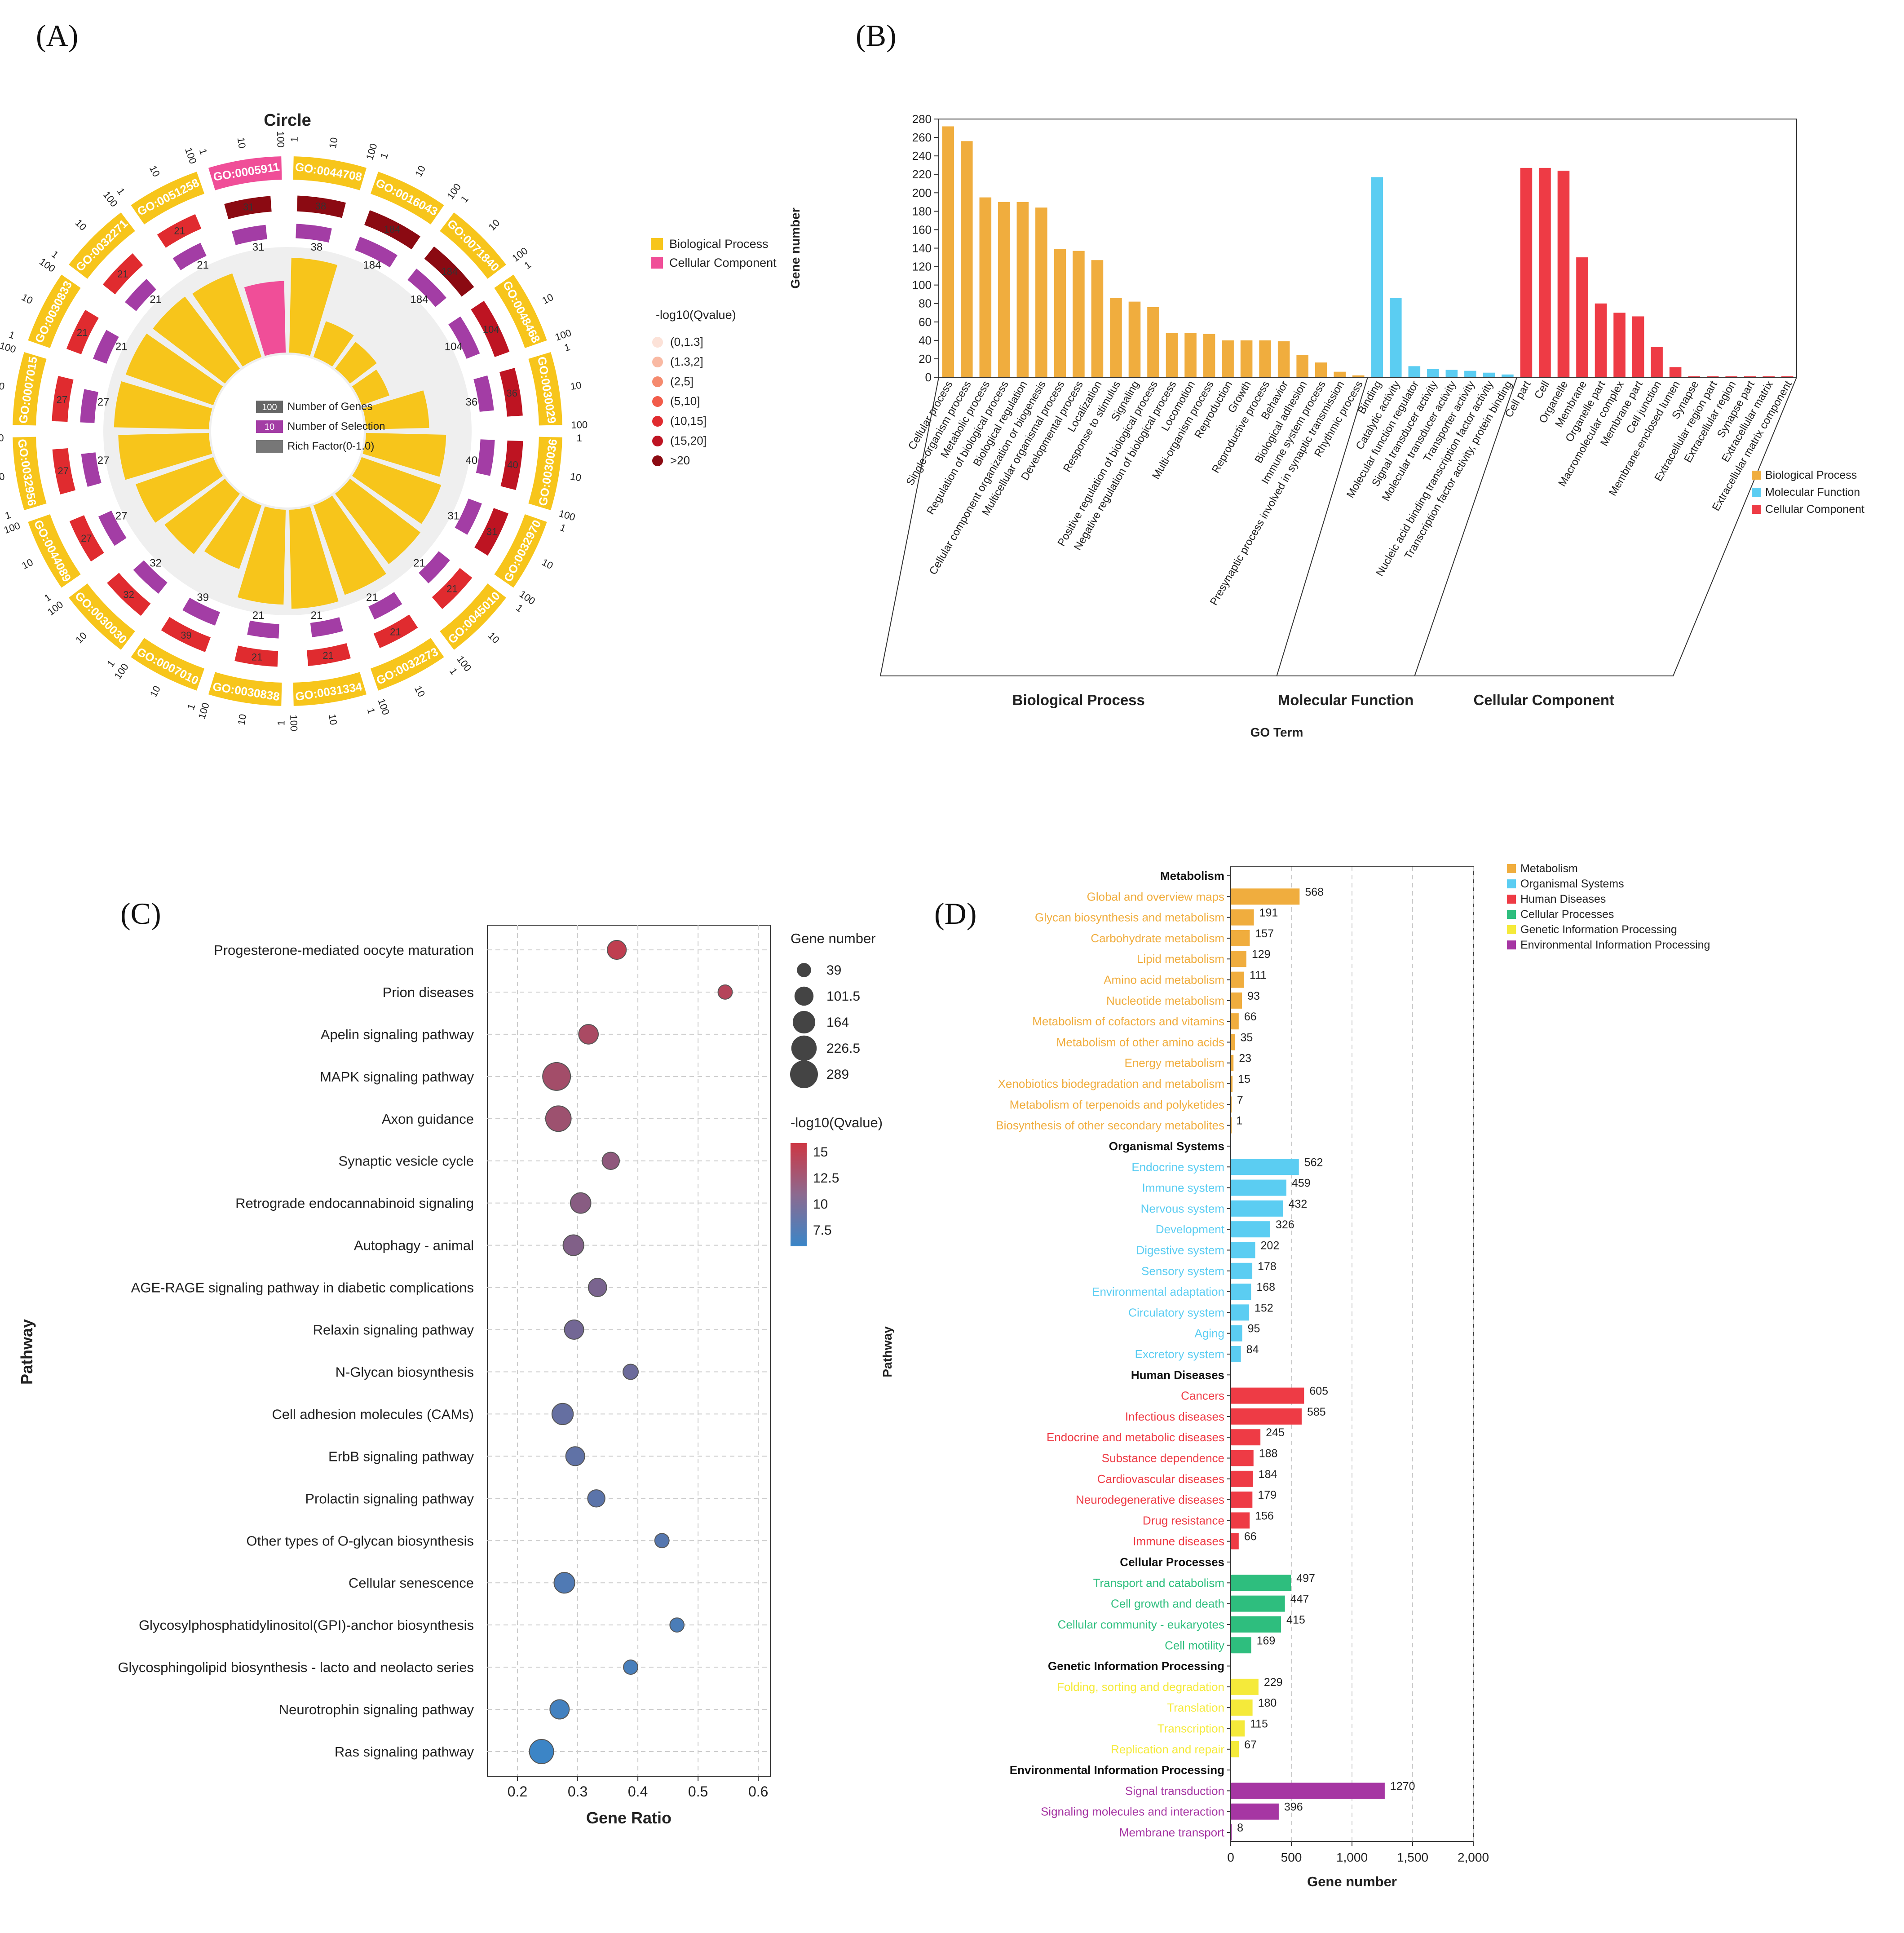 The image size is (1904, 1933). Describe the element at coordinates (638, 1792) in the screenshot. I see `x-tick-label: 0.4` at that location.